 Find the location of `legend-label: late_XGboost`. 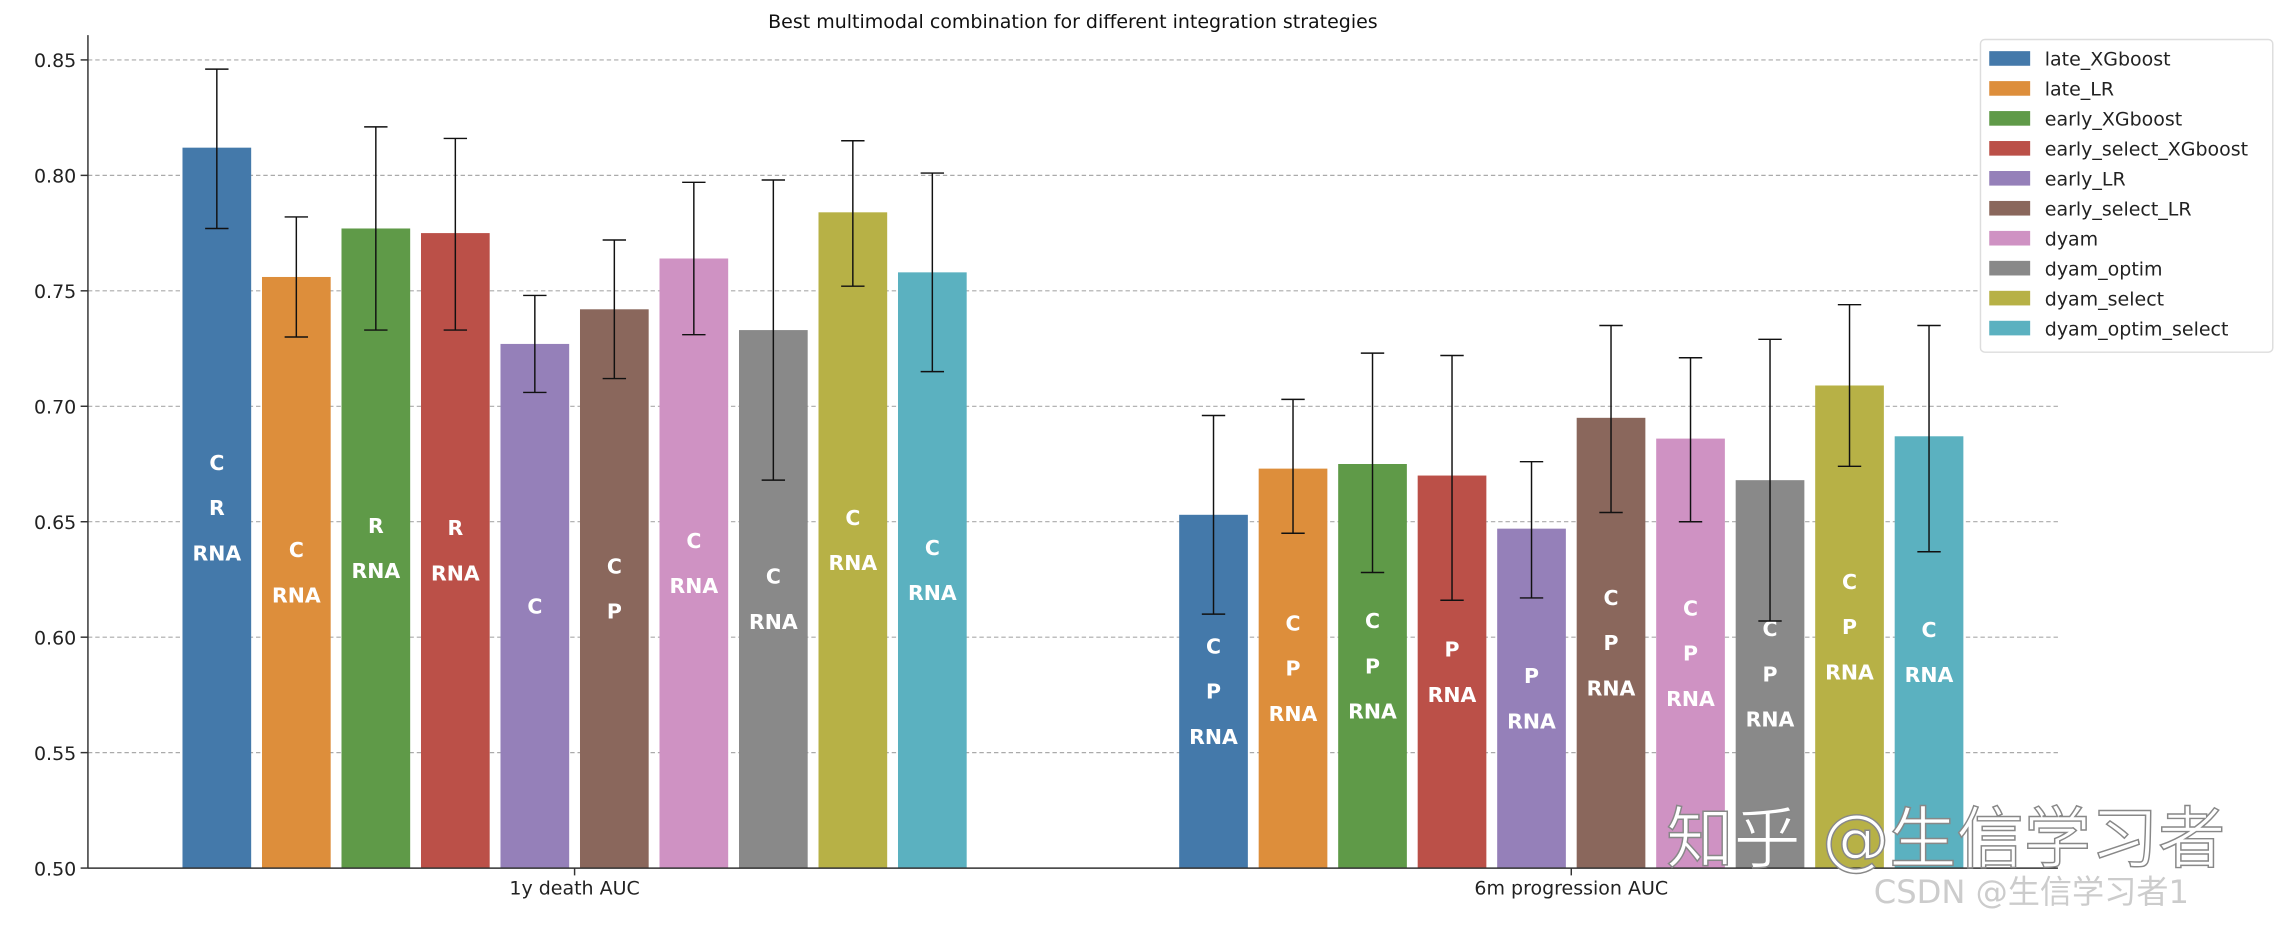

legend-label: late_XGboost is located at coordinates (2108, 60).